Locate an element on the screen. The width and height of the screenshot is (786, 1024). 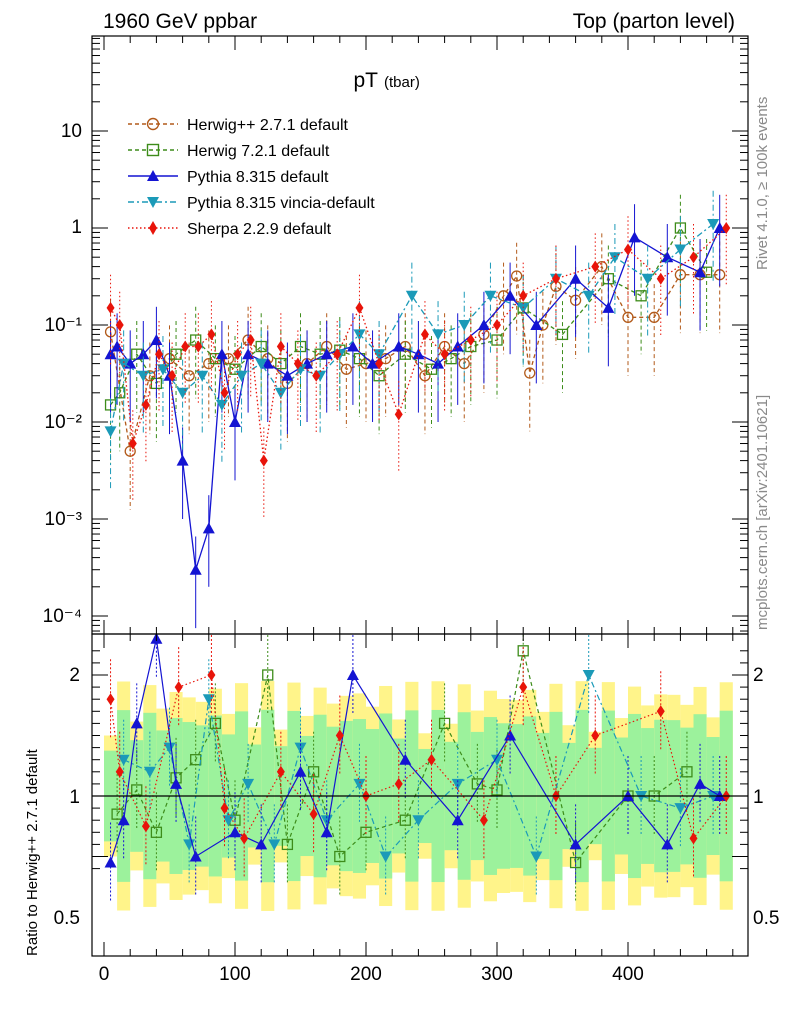
legend-entry-vincia: Pythia 8.315 vincia-default is located at coordinates (251, 203).